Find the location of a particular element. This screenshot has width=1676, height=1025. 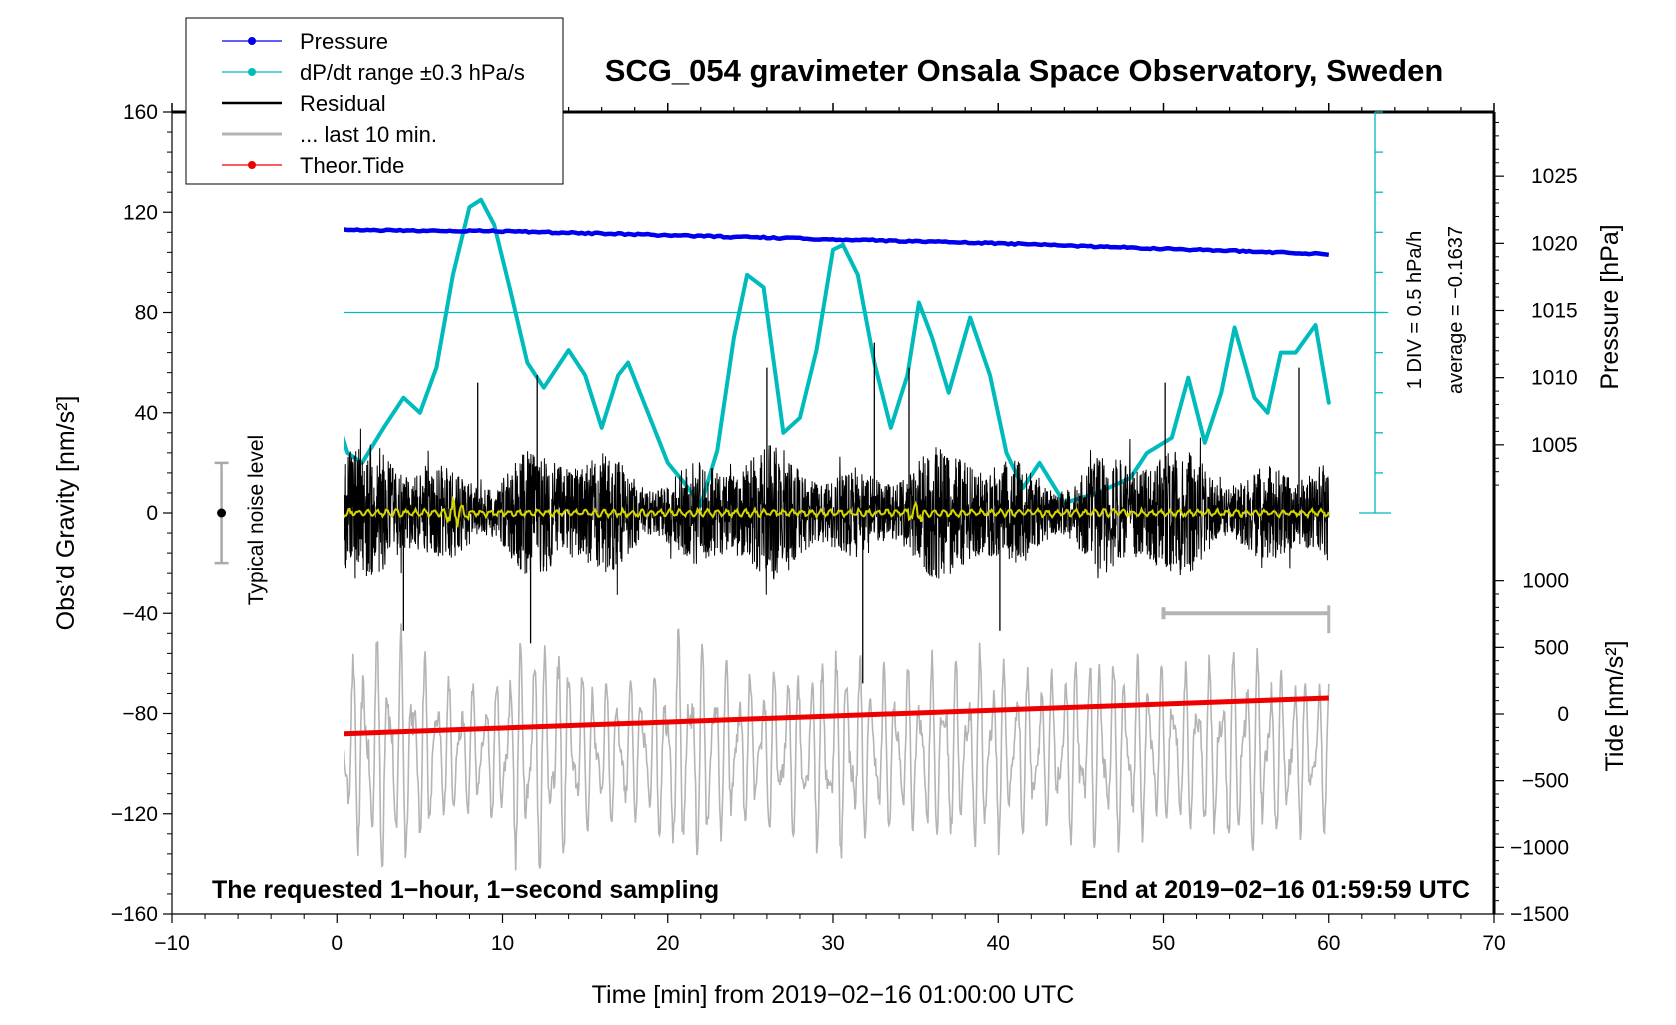

pressure-tick-label: 1020 is located at coordinates (1554, 243).